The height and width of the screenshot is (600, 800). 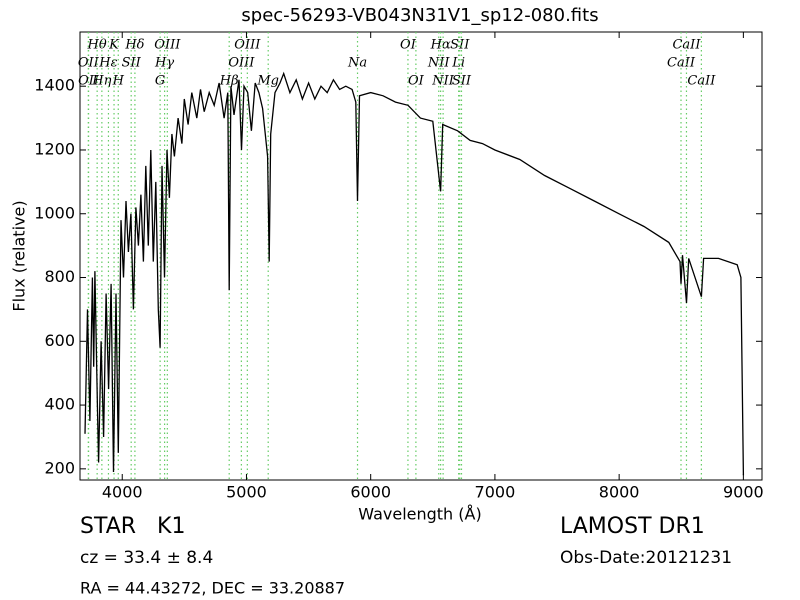 What do you see at coordinates (212, 588) in the screenshot?
I see `coords-label: RA = 44.43272, DEC = 33.20887` at bounding box center [212, 588].